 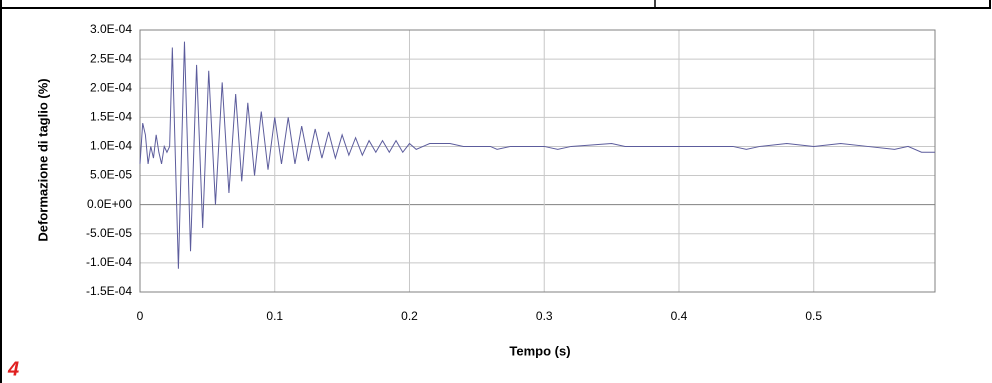 What do you see at coordinates (42, 159) in the screenshot?
I see `y-axis-title: Deformazione di taglio (%)` at bounding box center [42, 159].